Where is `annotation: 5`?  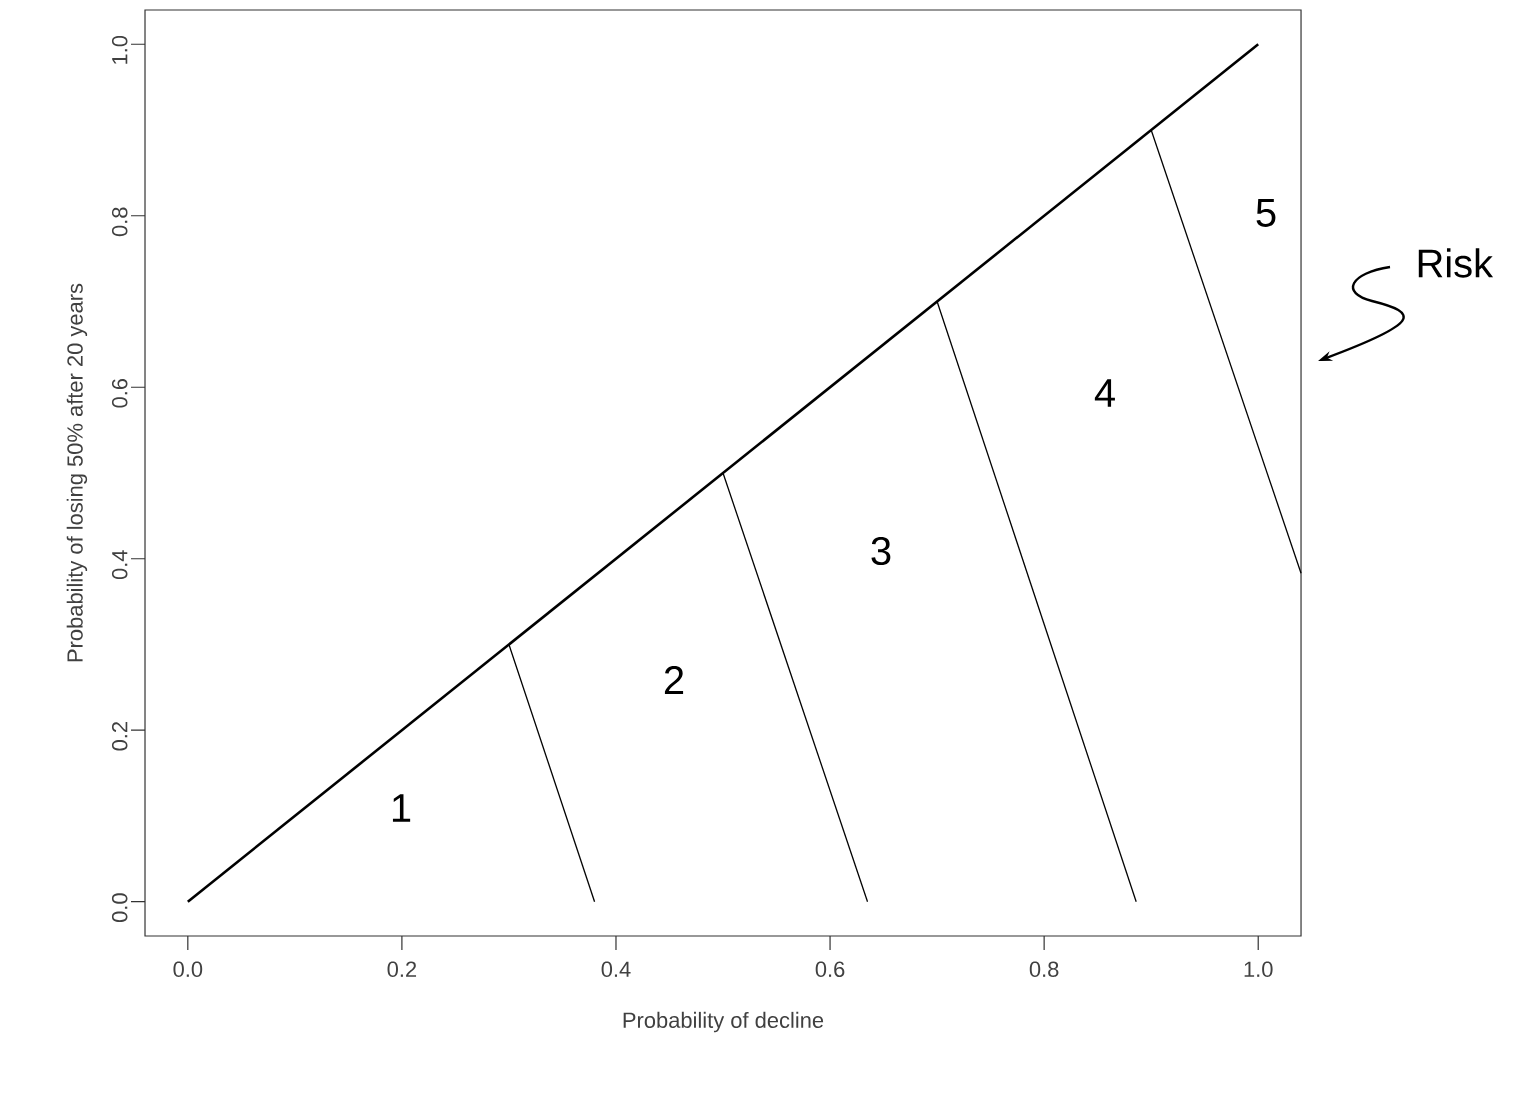
annotation: 5 is located at coordinates (1266, 213).